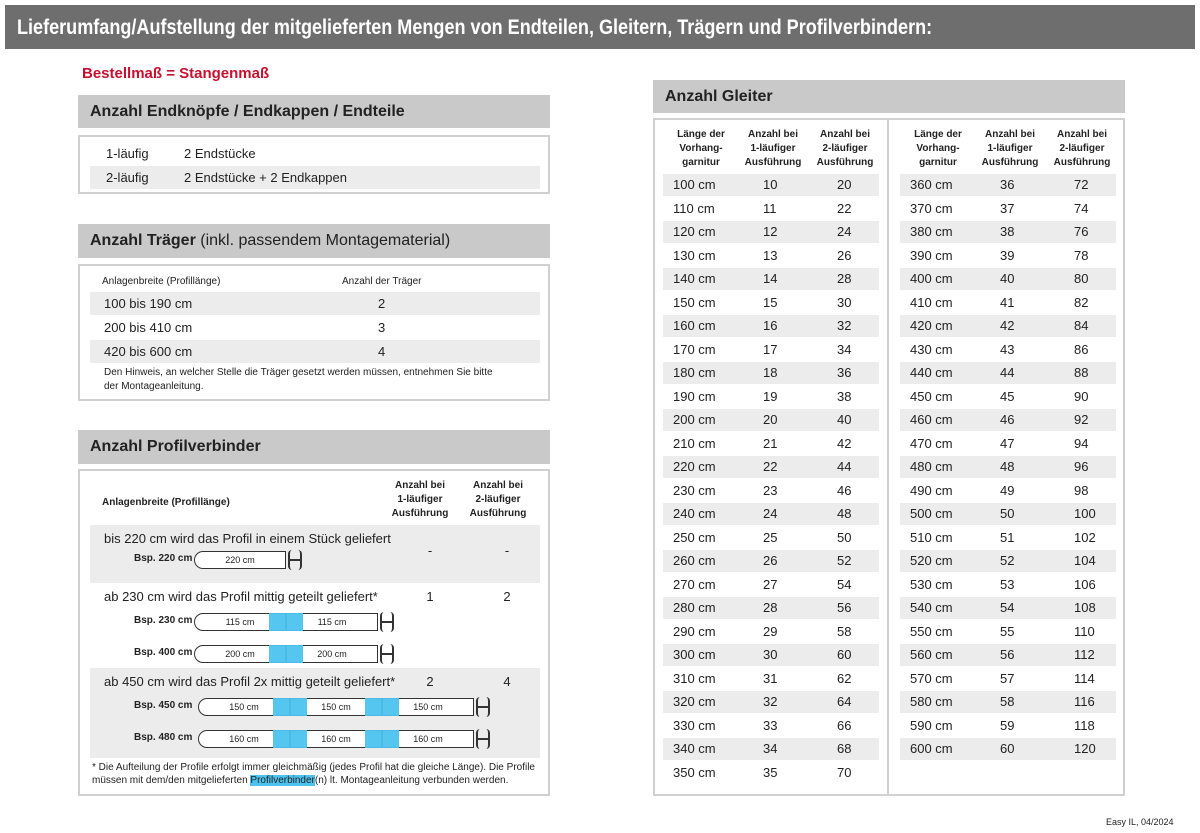  What do you see at coordinates (771, 726) in the screenshot?
I see `table-row: 330 cm 33 66` at bounding box center [771, 726].